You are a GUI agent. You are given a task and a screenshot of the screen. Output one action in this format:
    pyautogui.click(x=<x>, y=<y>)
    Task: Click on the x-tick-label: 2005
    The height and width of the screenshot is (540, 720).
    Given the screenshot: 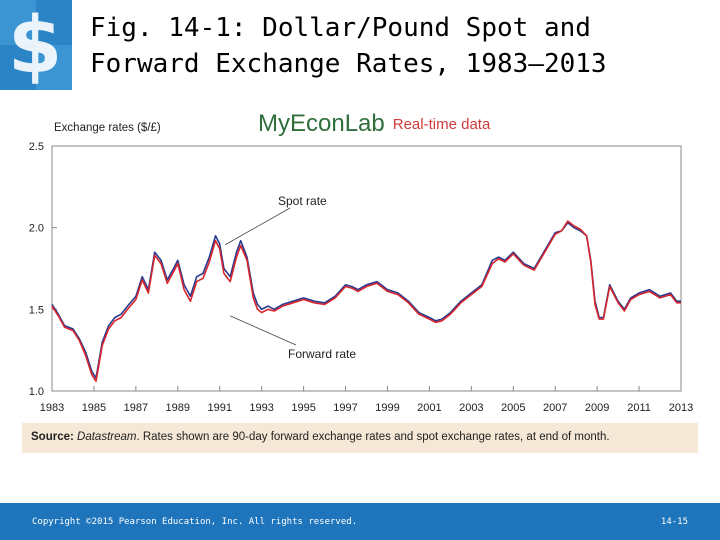 What is the action you would take?
    pyautogui.click(x=513, y=408)
    